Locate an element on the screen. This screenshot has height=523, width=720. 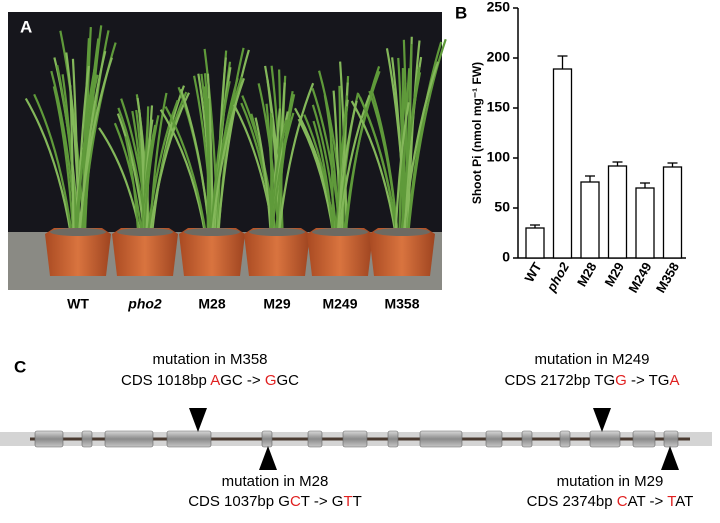
photo-label: pho2 is located at coordinates (144, 304).